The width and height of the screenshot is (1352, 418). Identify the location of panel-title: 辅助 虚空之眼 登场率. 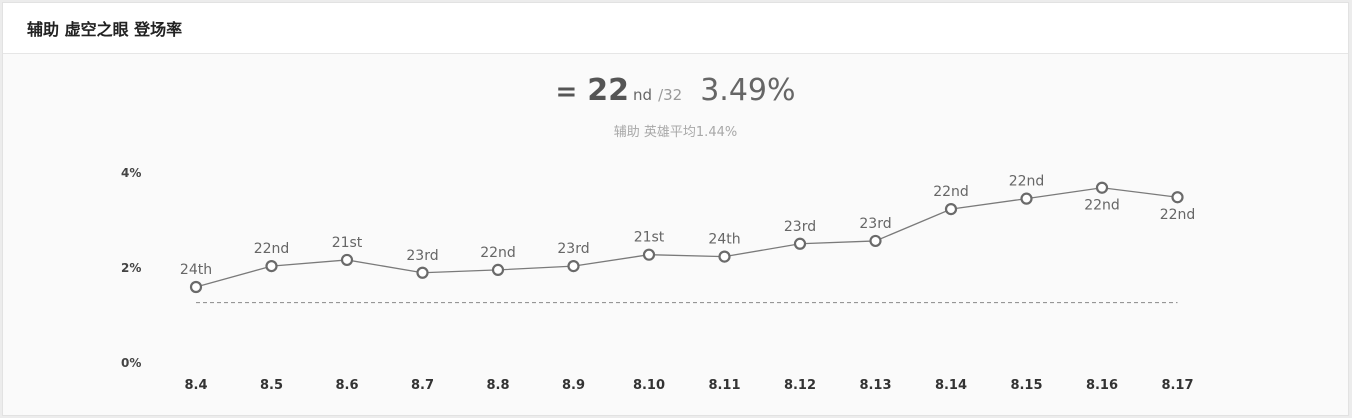
(105, 29).